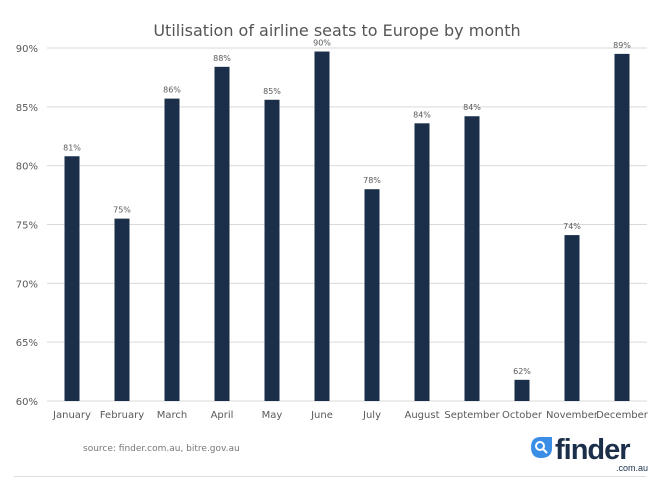 This screenshot has height=482, width=660. Describe the element at coordinates (272, 415) in the screenshot. I see `x-tick-label: May` at that location.